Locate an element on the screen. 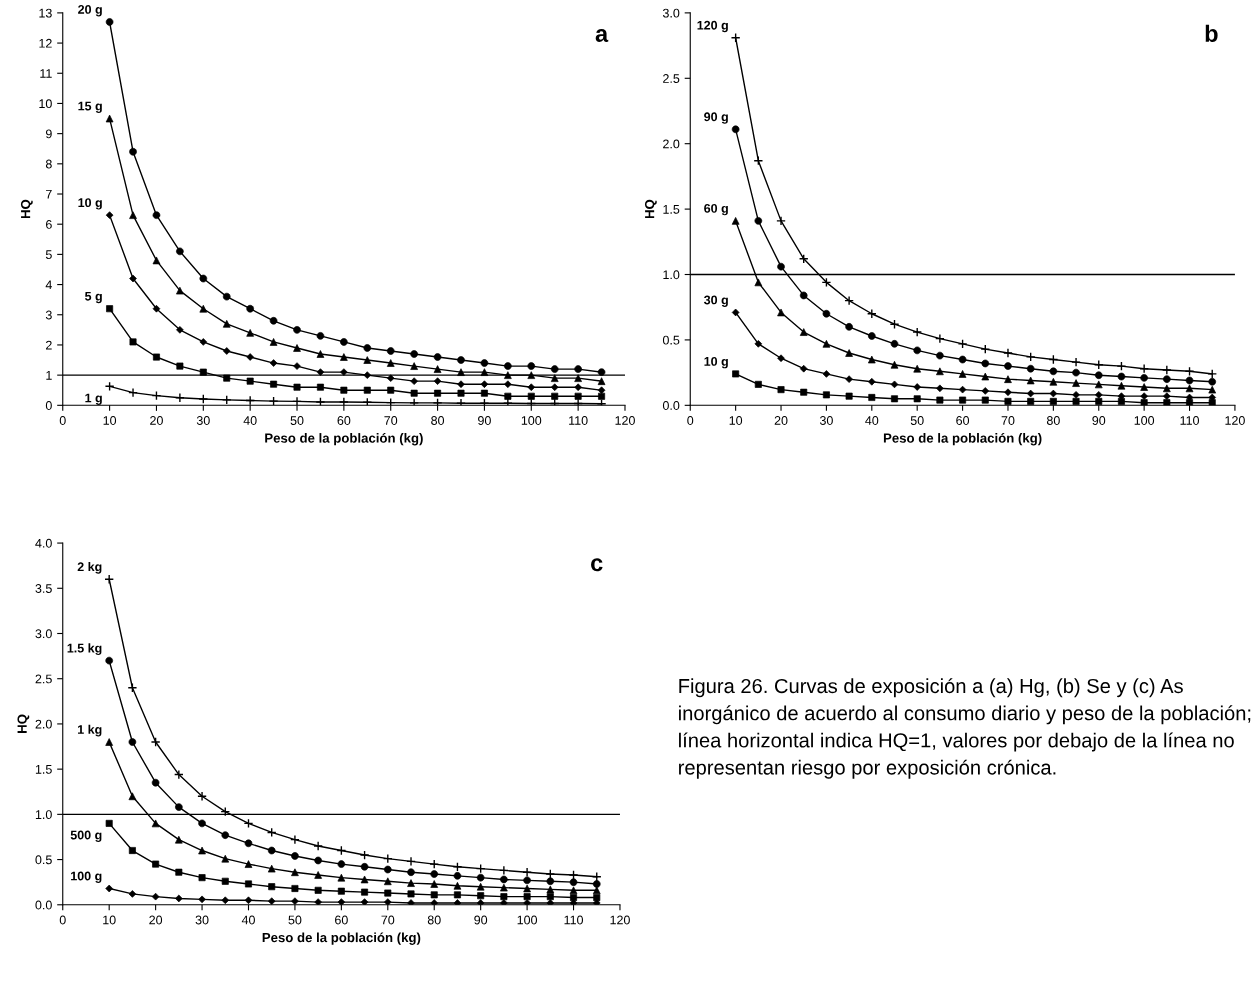  series-label: 120 g is located at coordinates (712, 26).